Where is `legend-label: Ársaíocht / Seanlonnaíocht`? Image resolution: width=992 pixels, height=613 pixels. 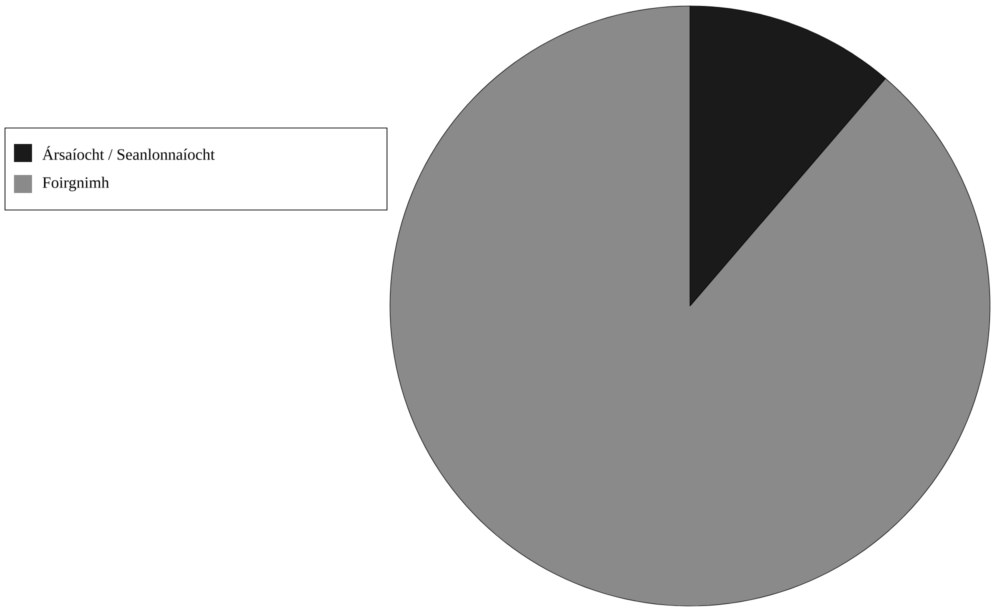
legend-label: Ársaíocht / Seanlonnaíocht is located at coordinates (128, 153).